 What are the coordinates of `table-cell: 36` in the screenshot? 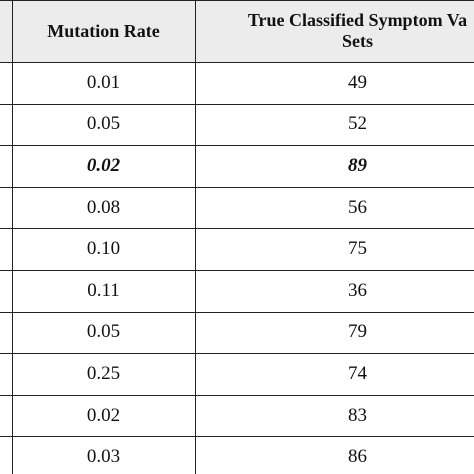 It's located at (357, 290).